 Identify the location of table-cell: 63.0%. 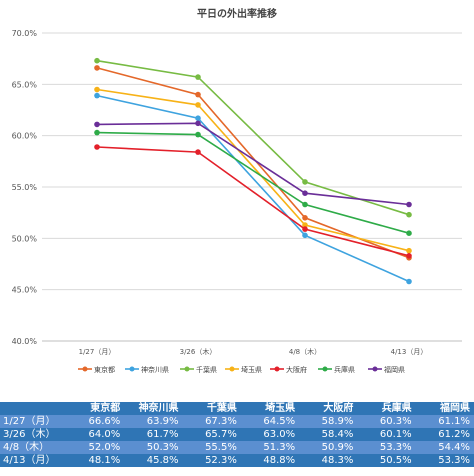
(270, 434).